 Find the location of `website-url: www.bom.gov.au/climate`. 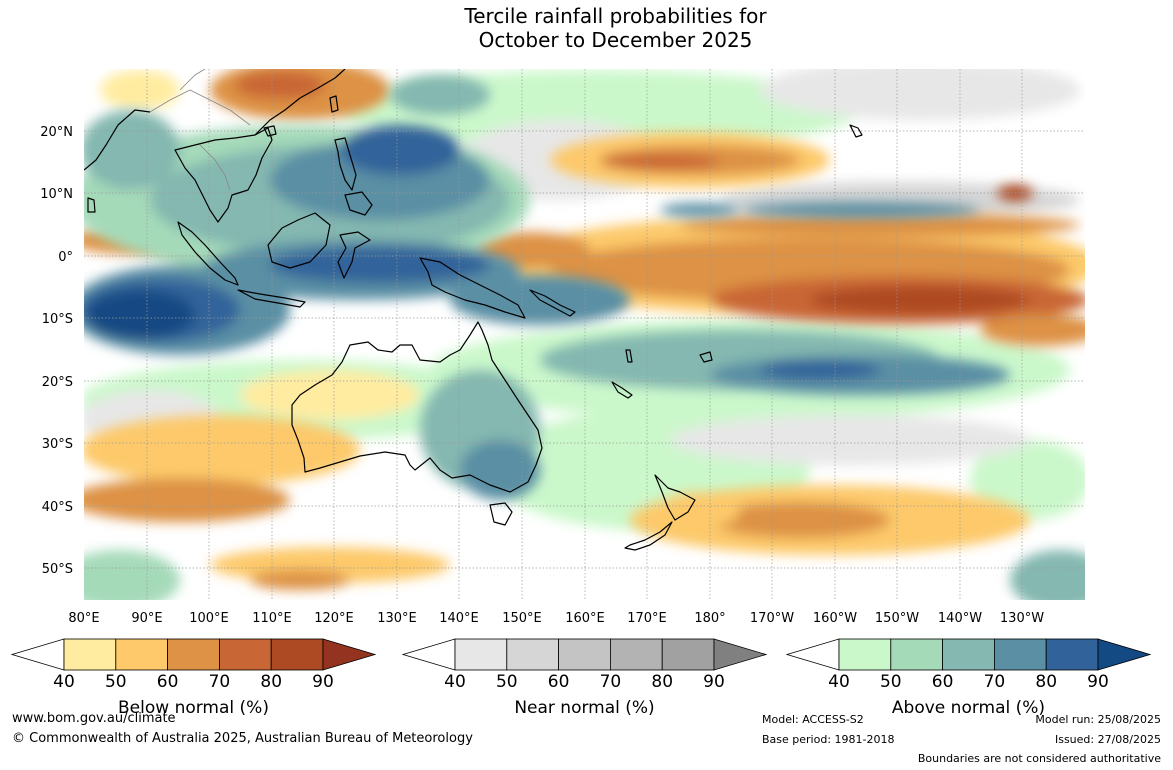

website-url: www.bom.gov.au/climate is located at coordinates (94, 718).